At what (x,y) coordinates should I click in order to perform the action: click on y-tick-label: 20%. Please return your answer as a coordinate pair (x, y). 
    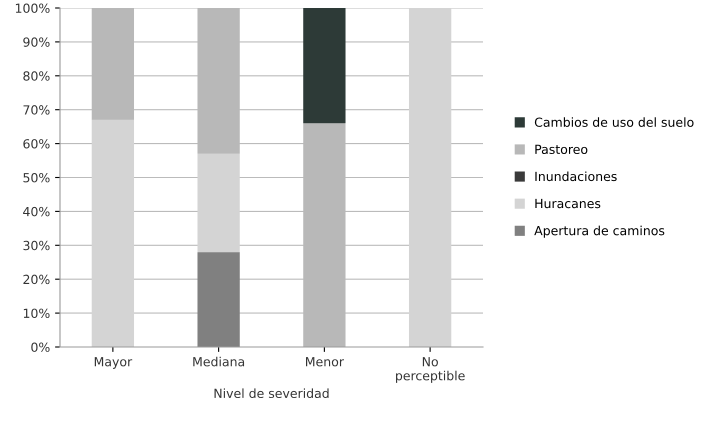
    Looking at the image, I should click on (36, 279).